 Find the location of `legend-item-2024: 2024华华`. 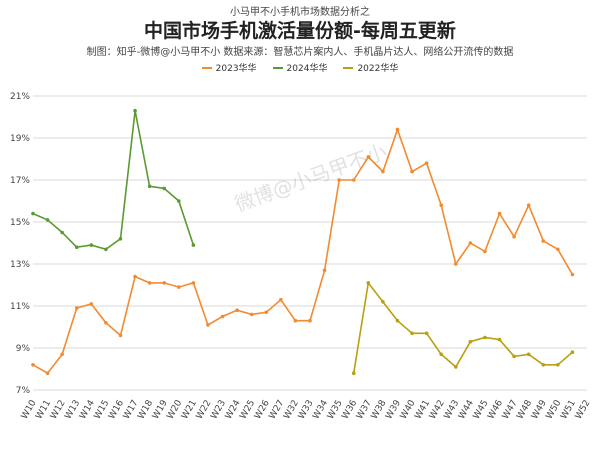

legend-item-2024: 2024华华 is located at coordinates (300, 67).